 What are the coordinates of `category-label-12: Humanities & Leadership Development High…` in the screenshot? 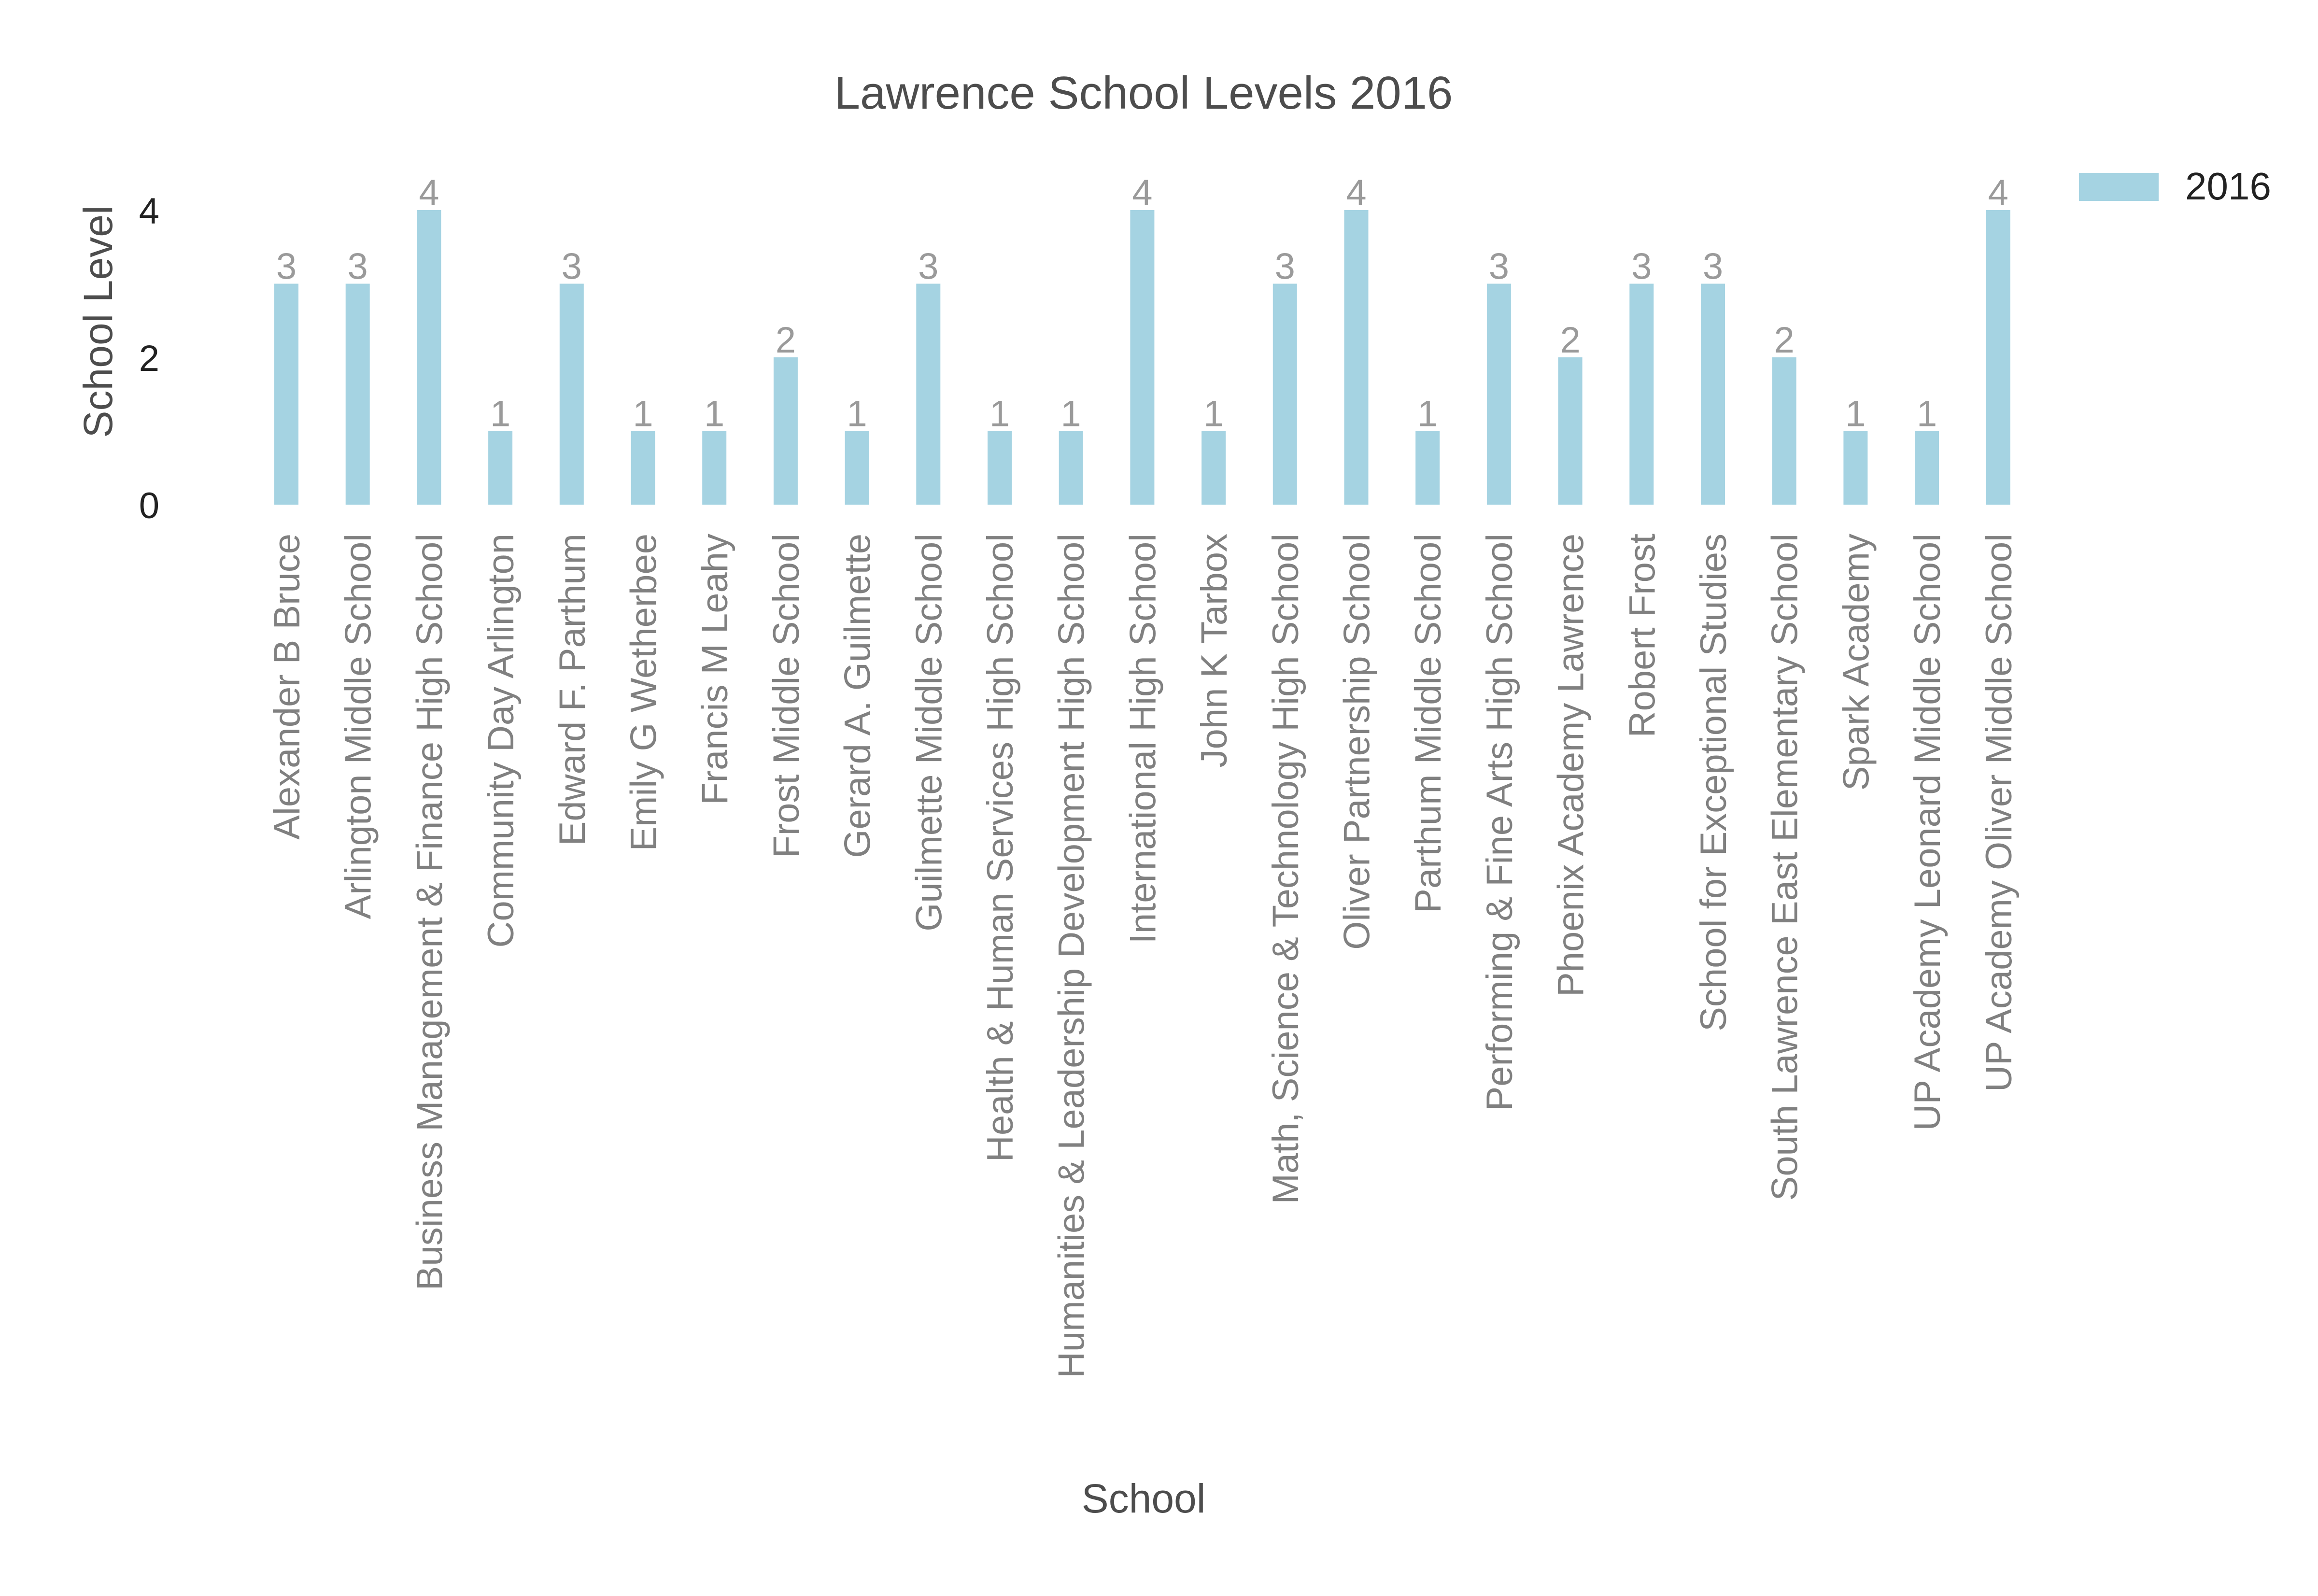 It's located at (1071, 956).